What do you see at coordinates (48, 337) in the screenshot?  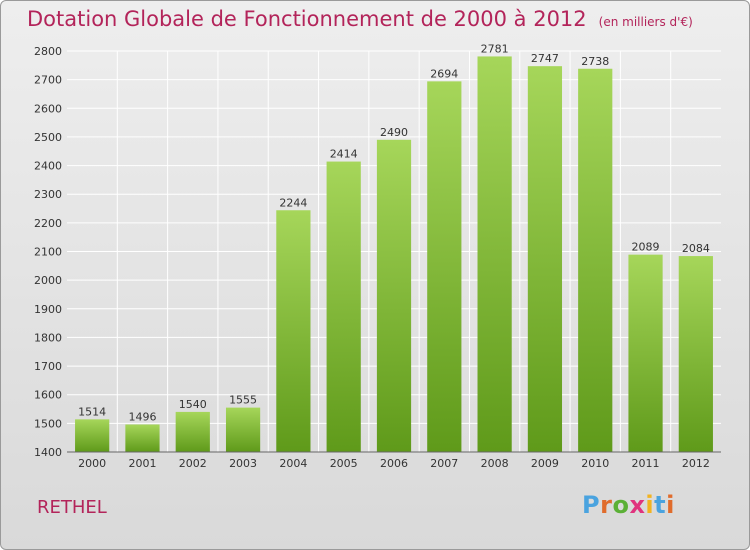 I see `y-tick-label: 1800` at bounding box center [48, 337].